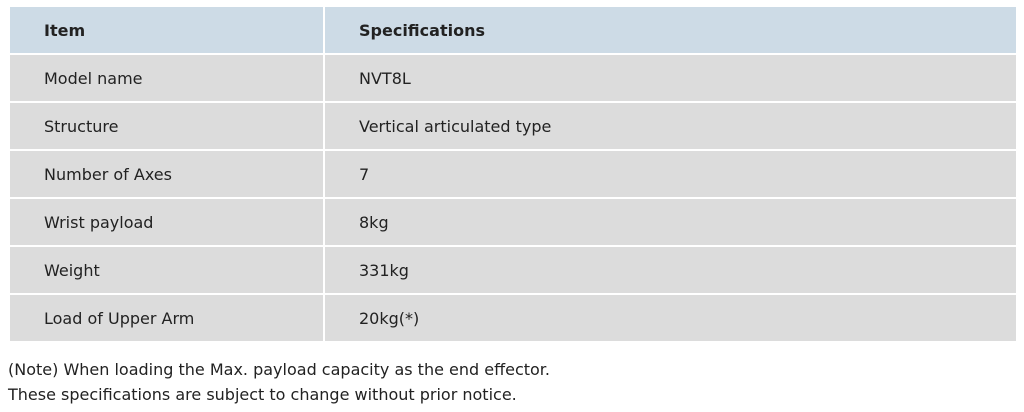  What do you see at coordinates (670, 126) in the screenshot?
I see `cell: Vertical articulated type` at bounding box center [670, 126].